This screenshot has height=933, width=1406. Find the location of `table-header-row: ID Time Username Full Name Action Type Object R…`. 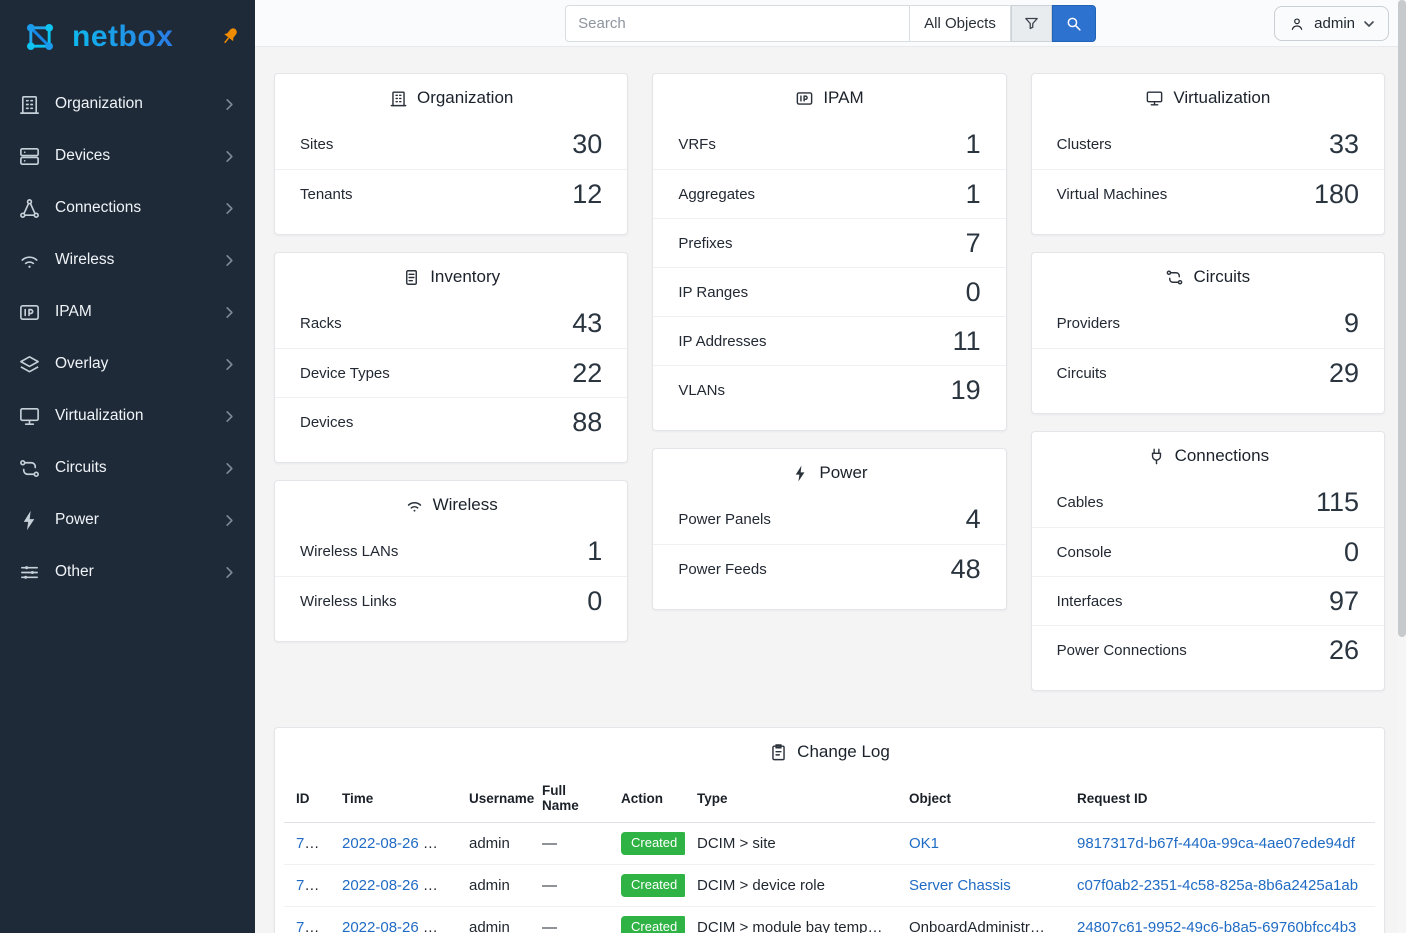

table-header-row: ID Time Username Full Name Action Type Object R… is located at coordinates (829, 798).